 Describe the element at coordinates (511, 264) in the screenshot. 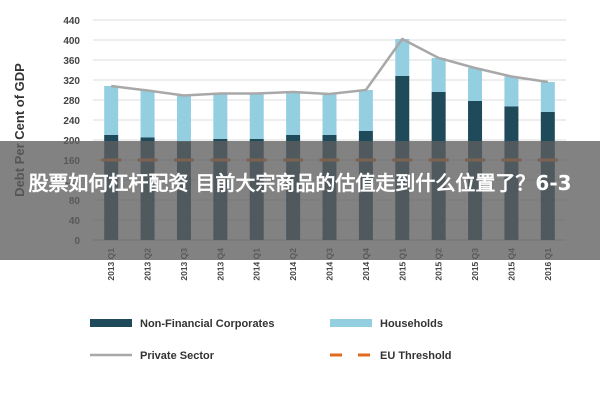

I see `x-tick-label: 2015 Q4` at that location.